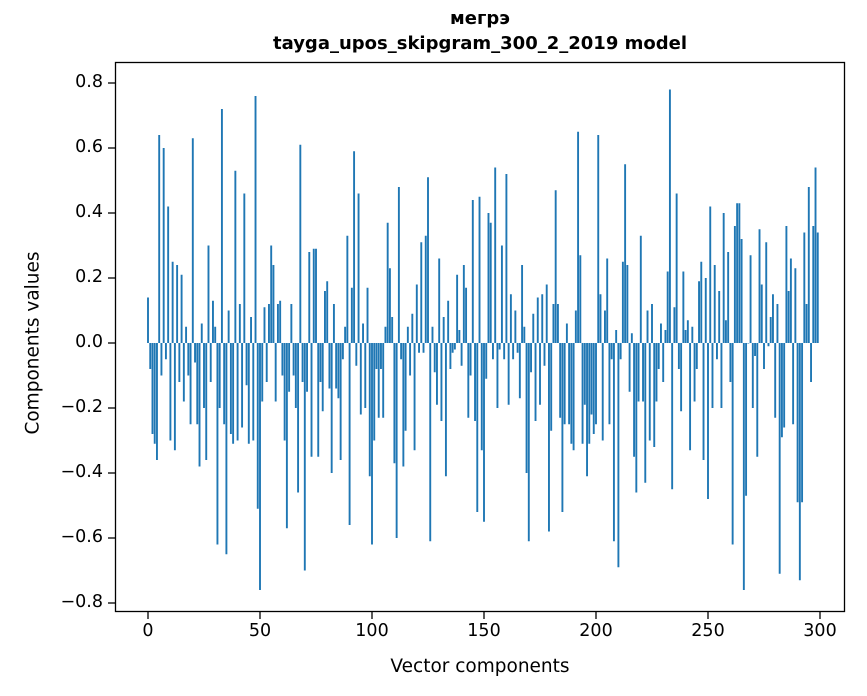 Image resolution: width=867 pixels, height=696 pixels. I want to click on chart-title-word: мегрэ, so click(480, 18).